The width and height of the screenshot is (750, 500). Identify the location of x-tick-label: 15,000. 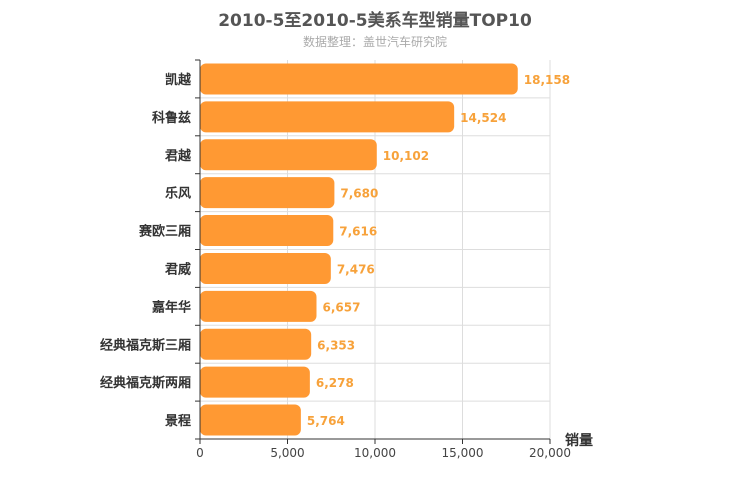
(463, 453).